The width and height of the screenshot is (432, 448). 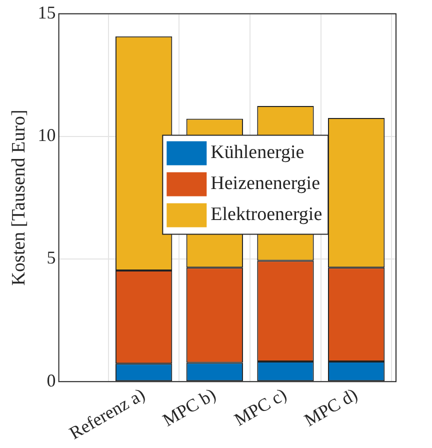 What do you see at coordinates (51, 380) in the screenshot?
I see `y-tick-label: 0` at bounding box center [51, 380].